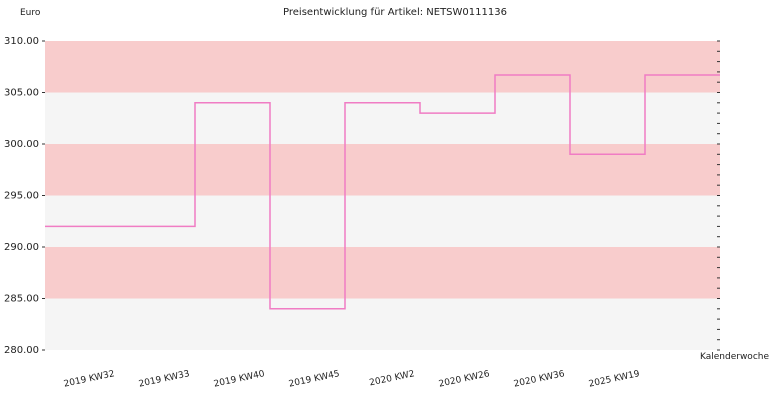 This screenshot has height=400, width=770. I want to click on y-axis-label: Euro, so click(30, 13).